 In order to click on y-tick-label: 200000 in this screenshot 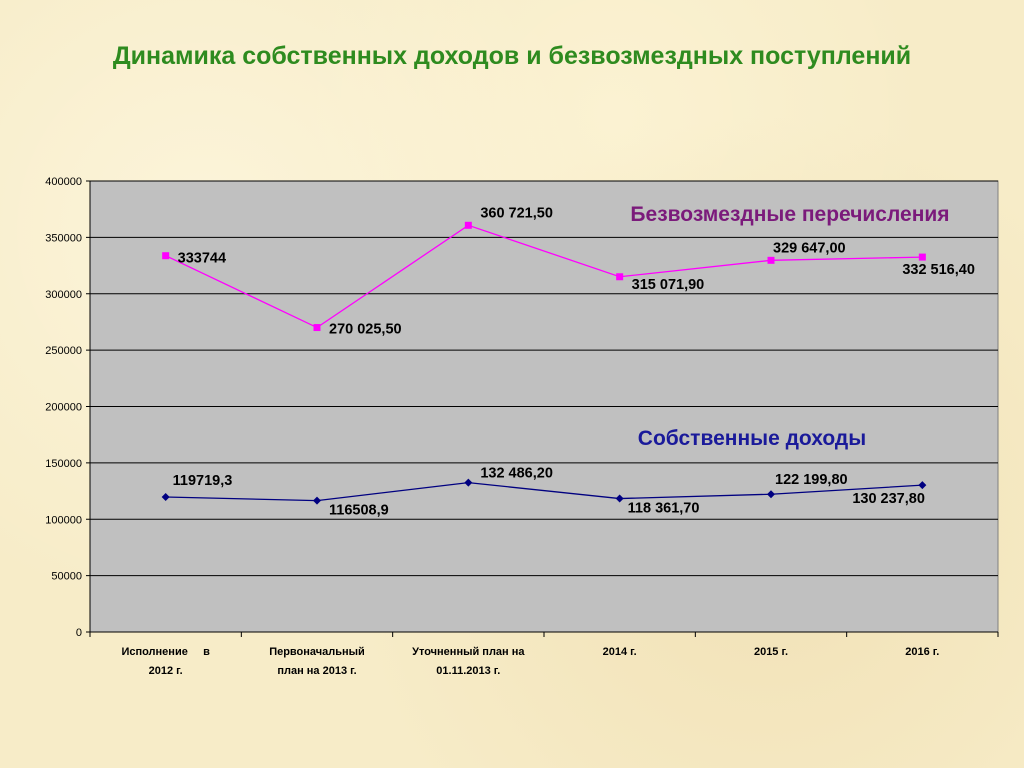, I will do `click(63, 408)`.